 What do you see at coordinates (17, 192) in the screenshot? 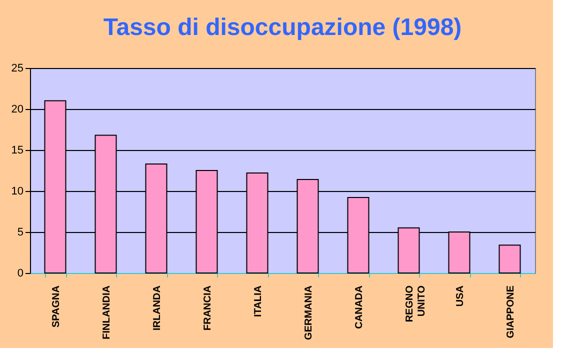
I see `y-tick-label: 10` at bounding box center [17, 192].